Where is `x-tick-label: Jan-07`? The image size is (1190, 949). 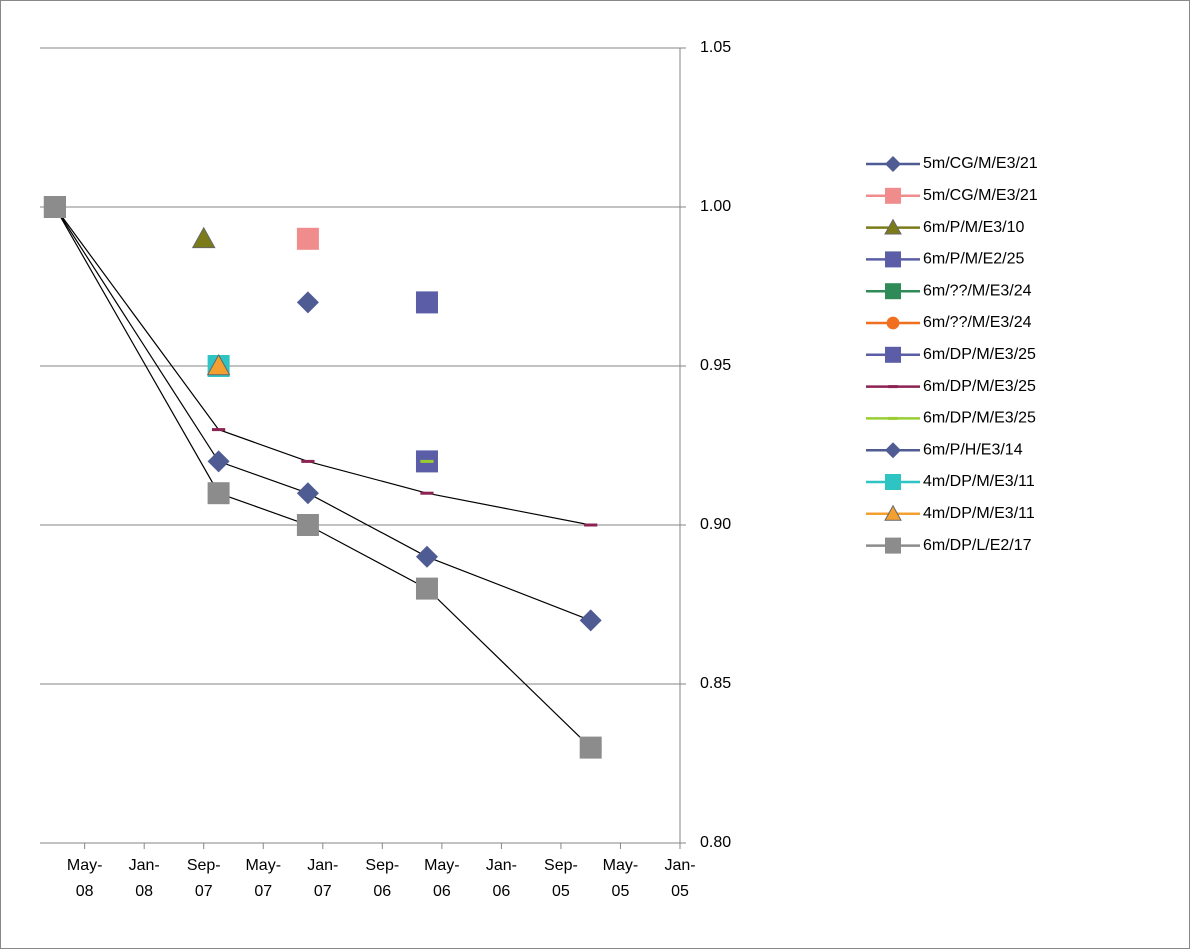 x-tick-label: Jan-07 is located at coordinates (323, 878).